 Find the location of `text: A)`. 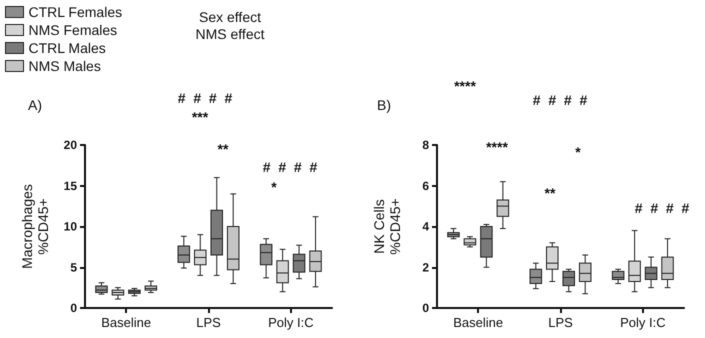

text: A) is located at coordinates (35, 105).